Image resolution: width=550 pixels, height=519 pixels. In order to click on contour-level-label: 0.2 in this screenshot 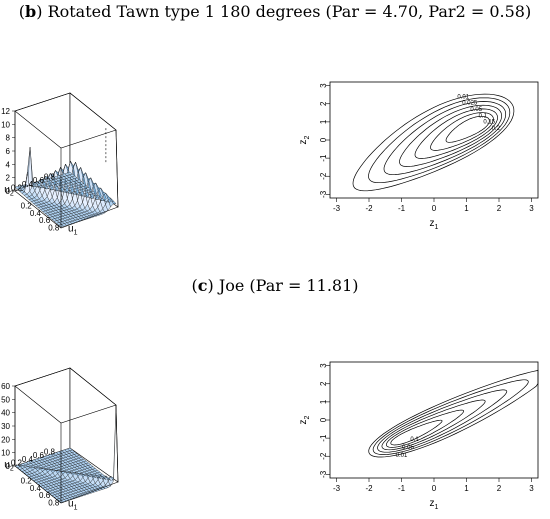, I will do `click(496, 129)`.